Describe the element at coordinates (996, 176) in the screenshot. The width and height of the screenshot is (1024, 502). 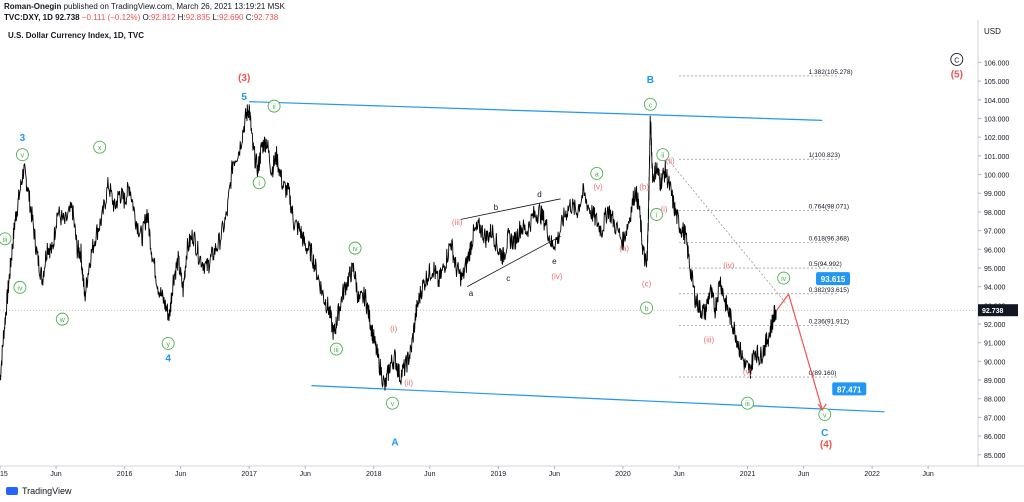
I see `price-tick-label: 100.000` at that location.